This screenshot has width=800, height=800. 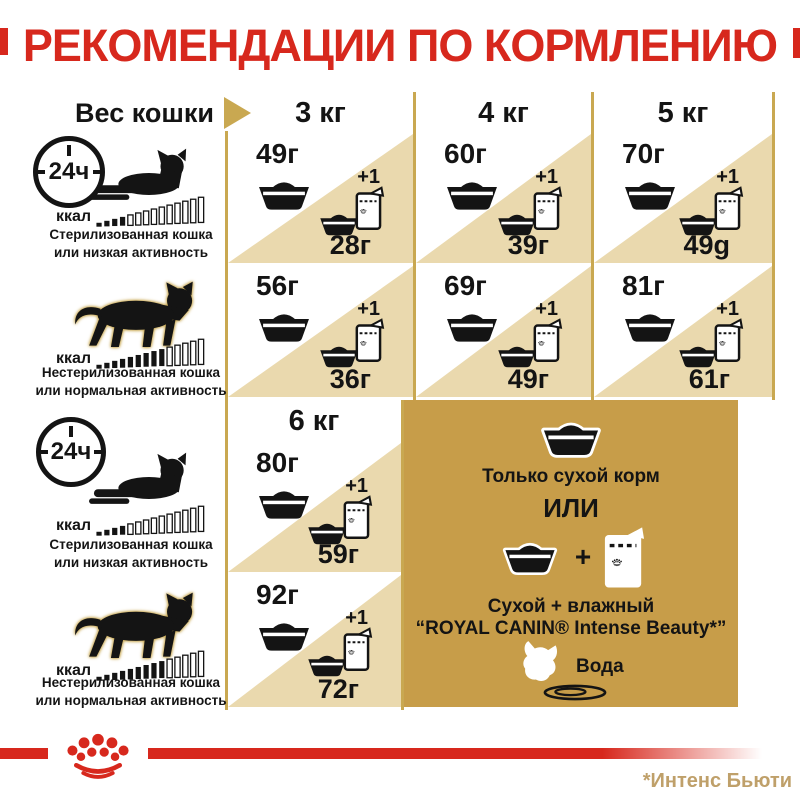 What do you see at coordinates (314, 420) in the screenshot?
I see `col-header-6kg: 6 кг` at bounding box center [314, 420].